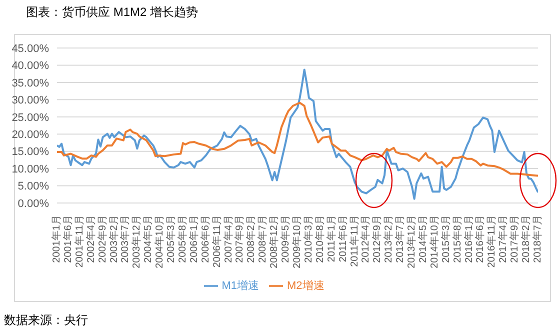 Image resolution: width=559 pixels, height=336 pixels. Describe the element at coordinates (31, 169) in the screenshot. I see `y-tick-label: 10.00%` at that location.